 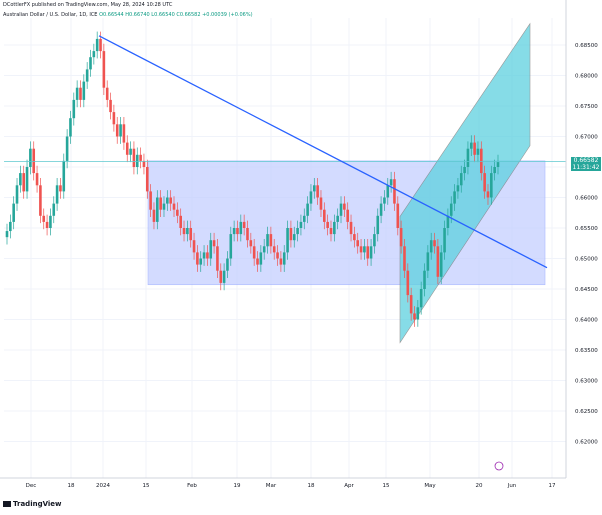 What do you see at coordinates (192, 486) in the screenshot?
I see `x-tick-label: Feb` at bounding box center [192, 486].